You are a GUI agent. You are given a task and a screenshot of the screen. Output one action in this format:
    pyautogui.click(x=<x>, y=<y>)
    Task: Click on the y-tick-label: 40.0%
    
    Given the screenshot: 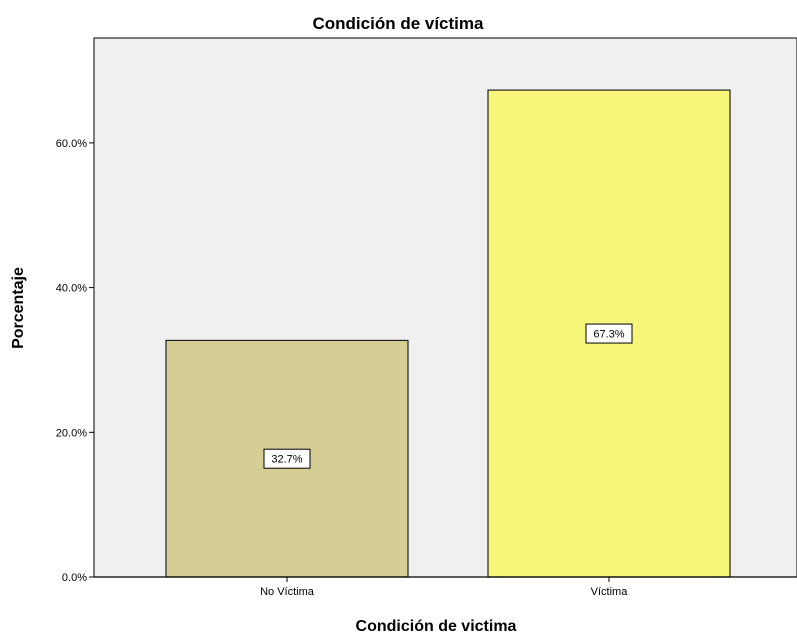 What is the action you would take?
    pyautogui.click(x=71, y=289)
    